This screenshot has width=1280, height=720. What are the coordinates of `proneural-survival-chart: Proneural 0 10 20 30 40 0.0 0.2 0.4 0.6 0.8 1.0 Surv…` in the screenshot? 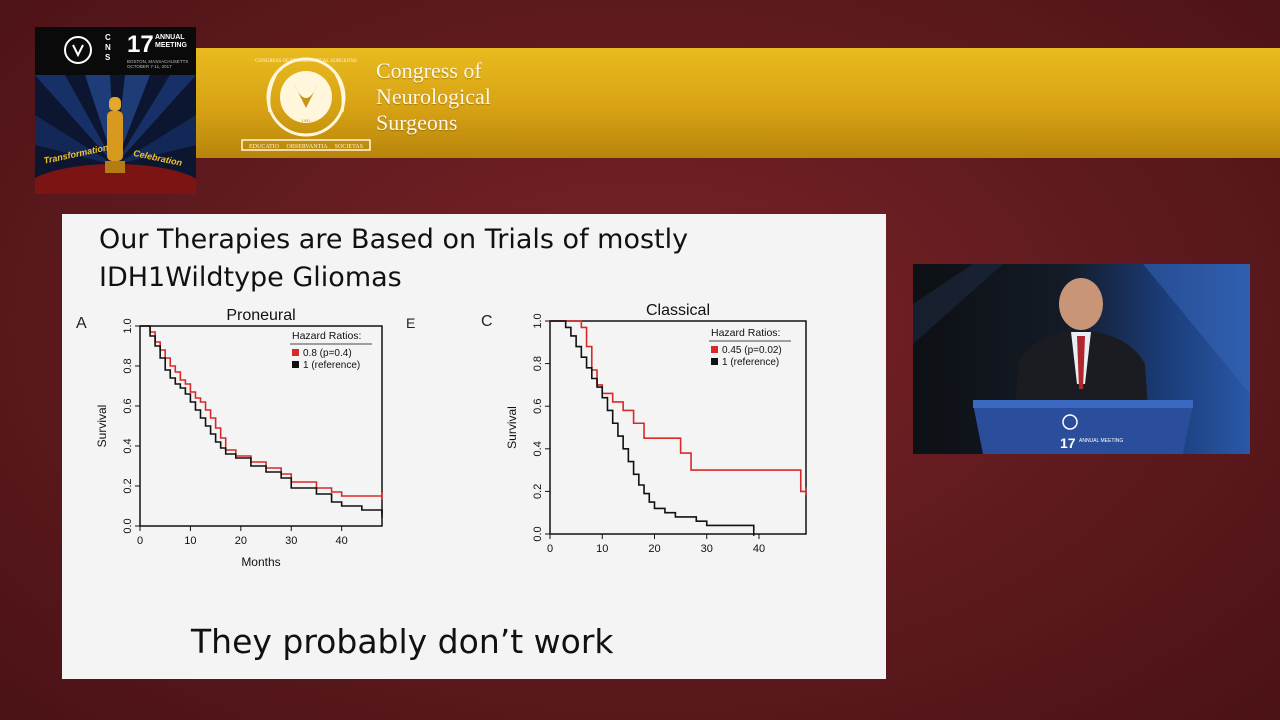 It's located at (239, 438).